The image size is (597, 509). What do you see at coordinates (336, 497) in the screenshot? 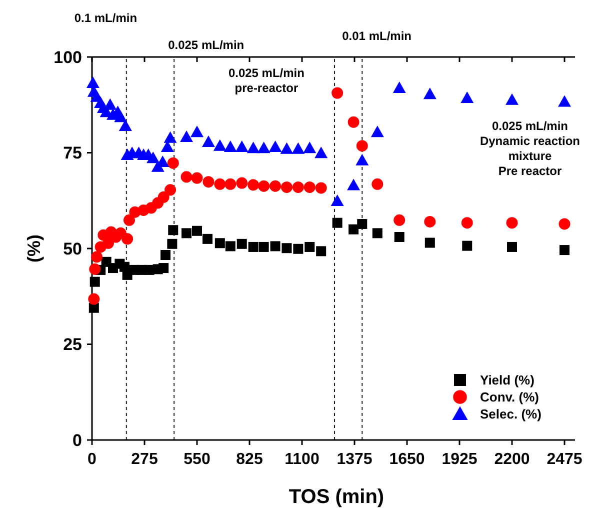
I see `x-axis-title: TOS (min)` at bounding box center [336, 497].